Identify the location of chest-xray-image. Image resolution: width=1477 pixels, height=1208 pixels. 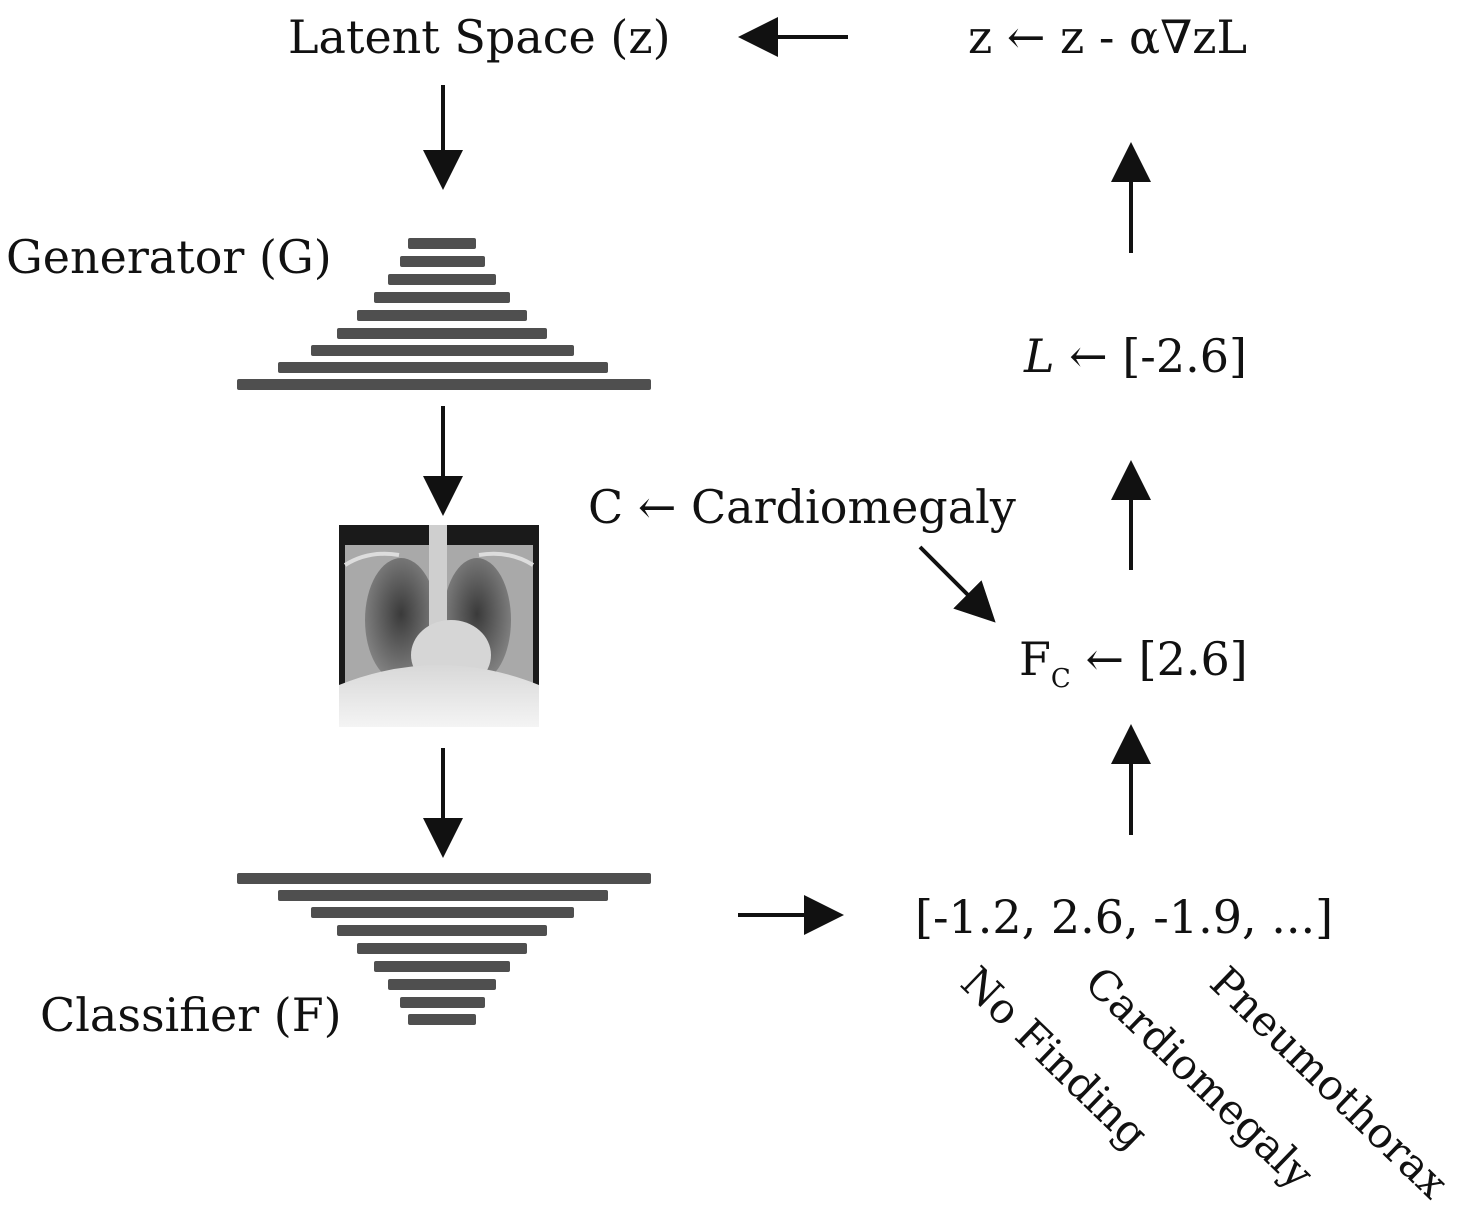
(439, 626).